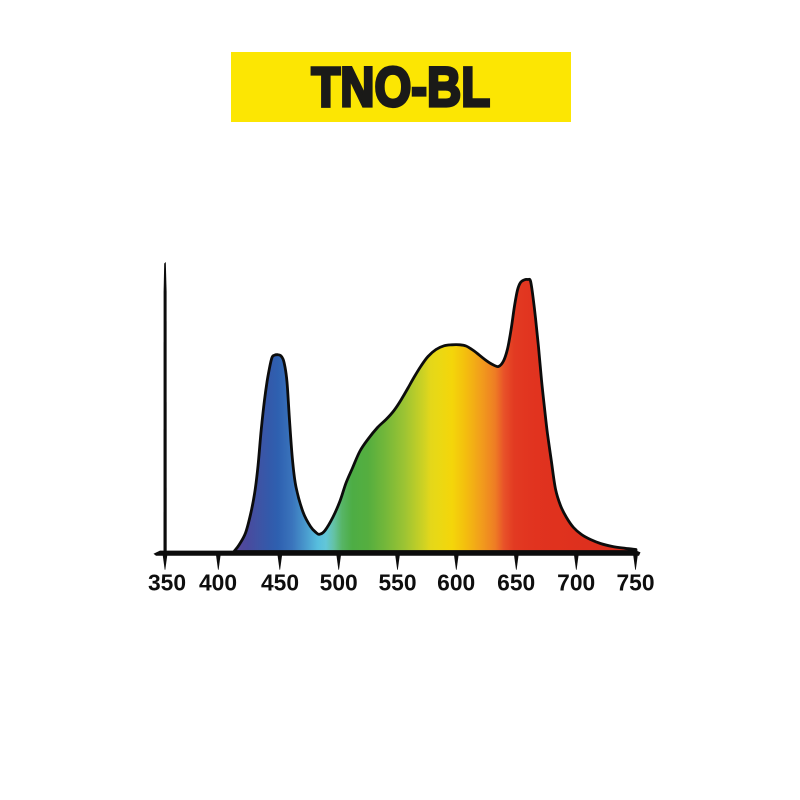  What do you see at coordinates (280, 583) in the screenshot?
I see `svg-text: 450` at bounding box center [280, 583].